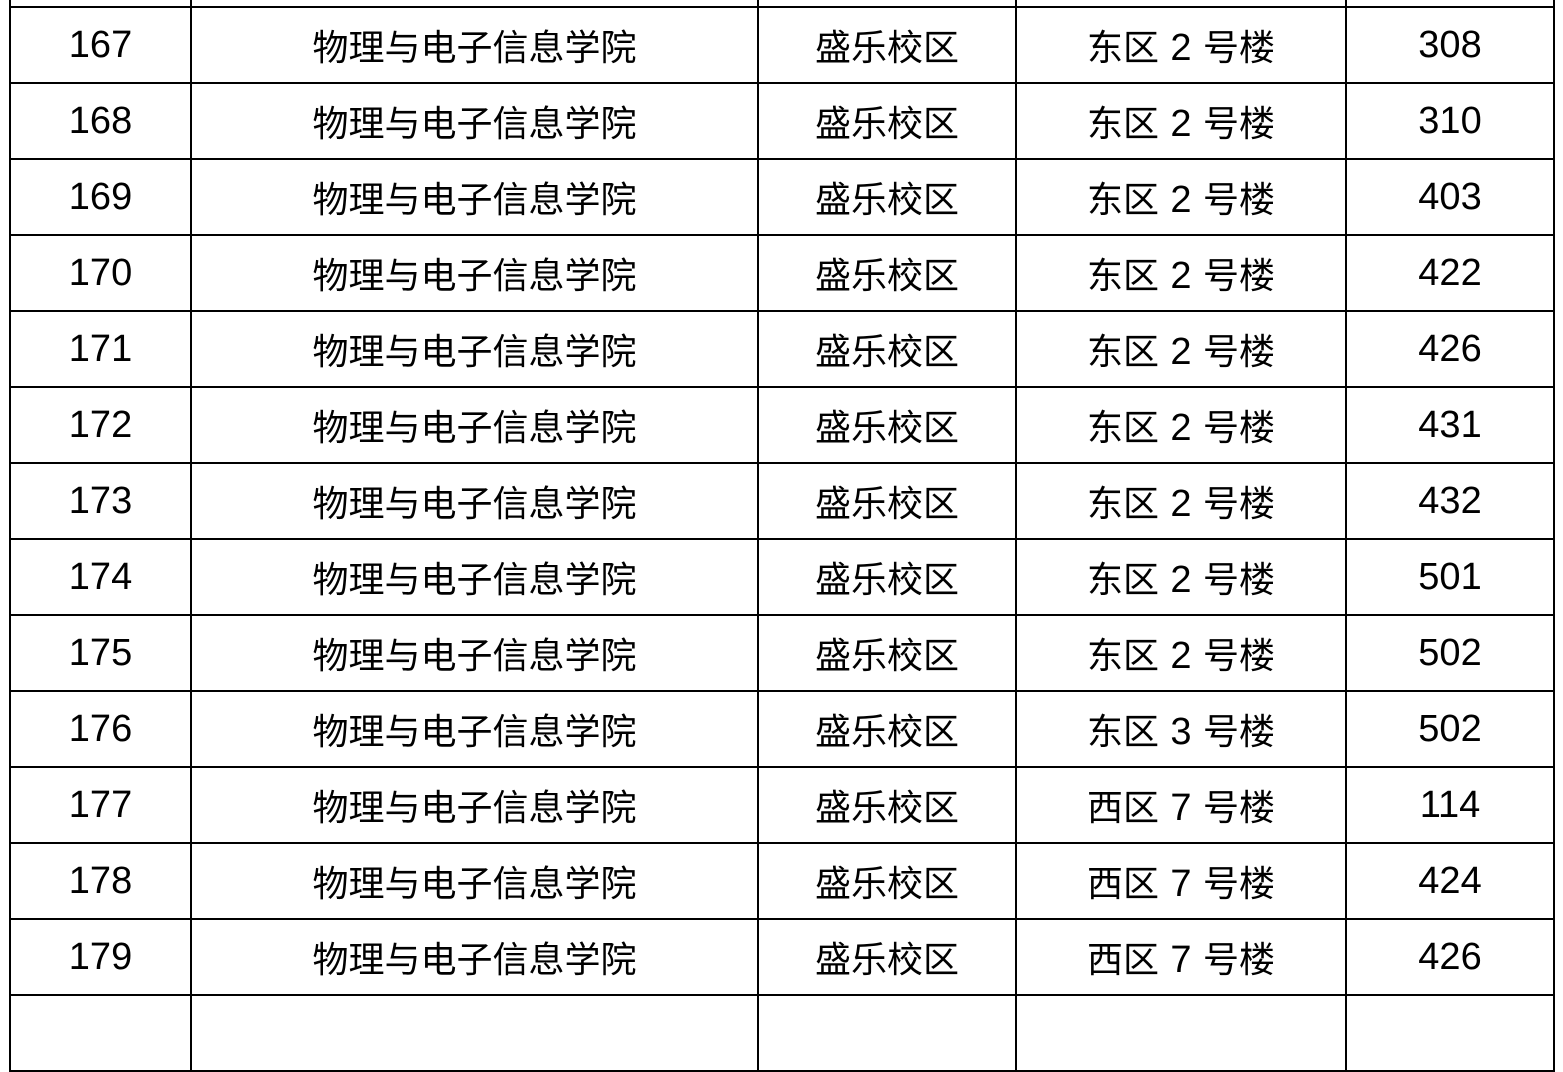 Image resolution: width=1563 pixels, height=1072 pixels. I want to click on row-number-cell: 179, so click(100, 957).